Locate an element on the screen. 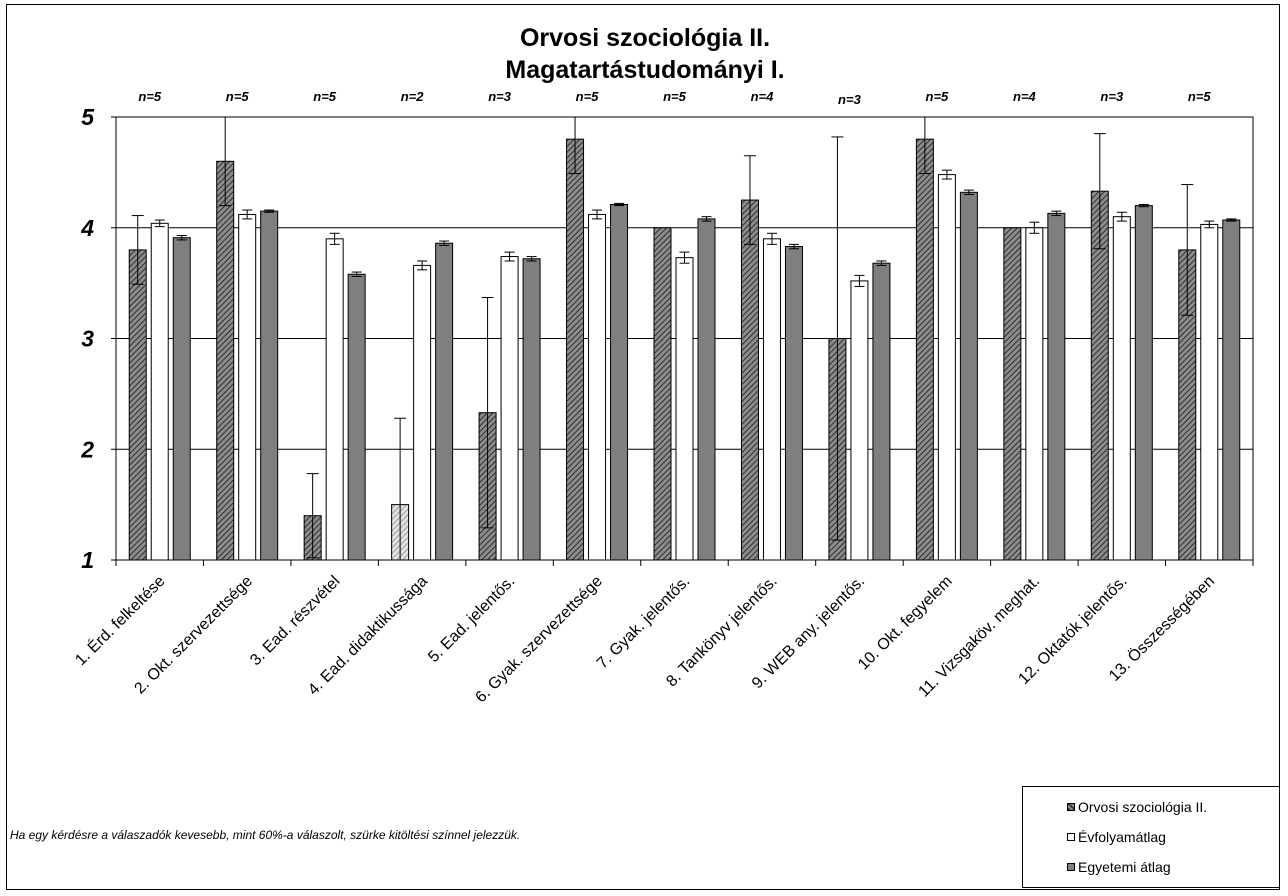  n-label-8: n=4 is located at coordinates (763, 96).